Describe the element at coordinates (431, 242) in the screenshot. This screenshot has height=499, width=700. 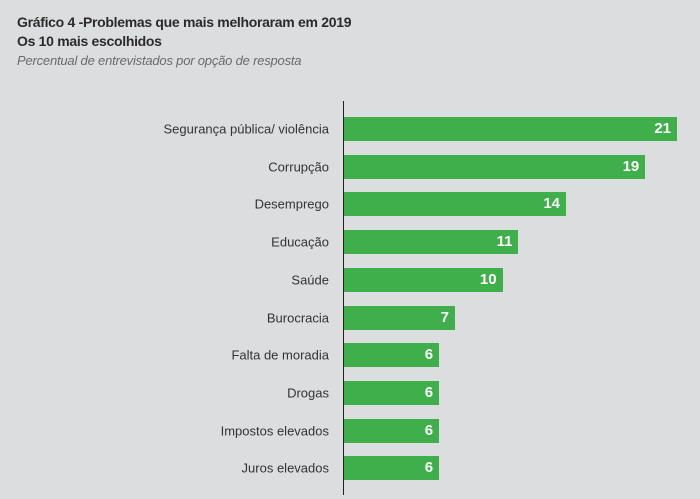
I see `bar: 11` at that location.